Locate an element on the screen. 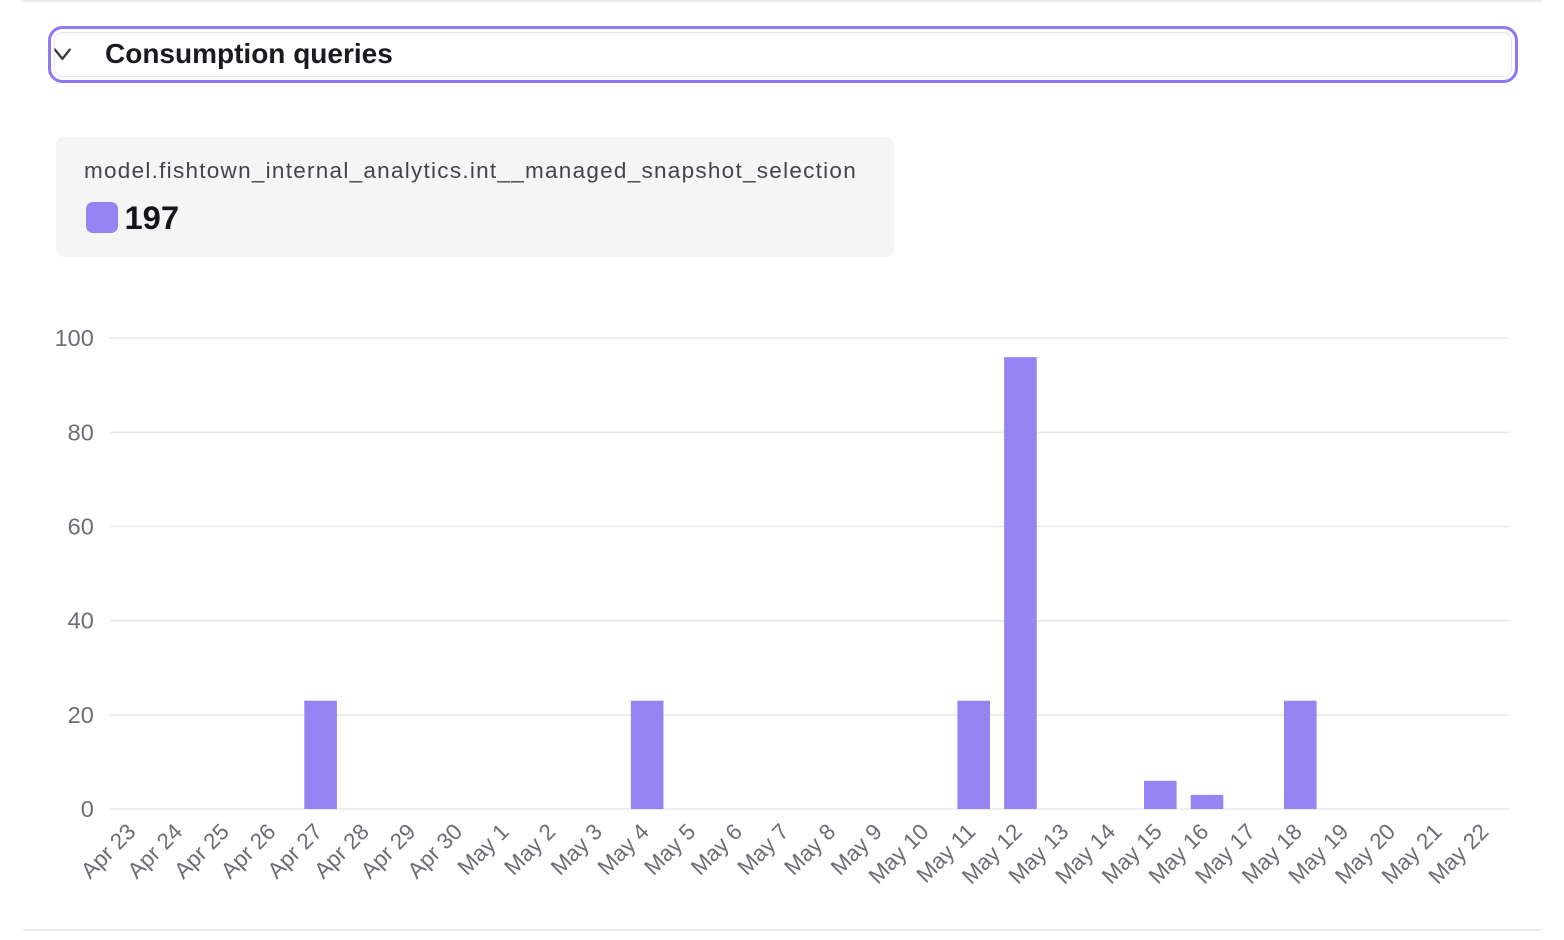 Image resolution: width=1564 pixels, height=940 pixels. svg-text: 80 is located at coordinates (81, 432).